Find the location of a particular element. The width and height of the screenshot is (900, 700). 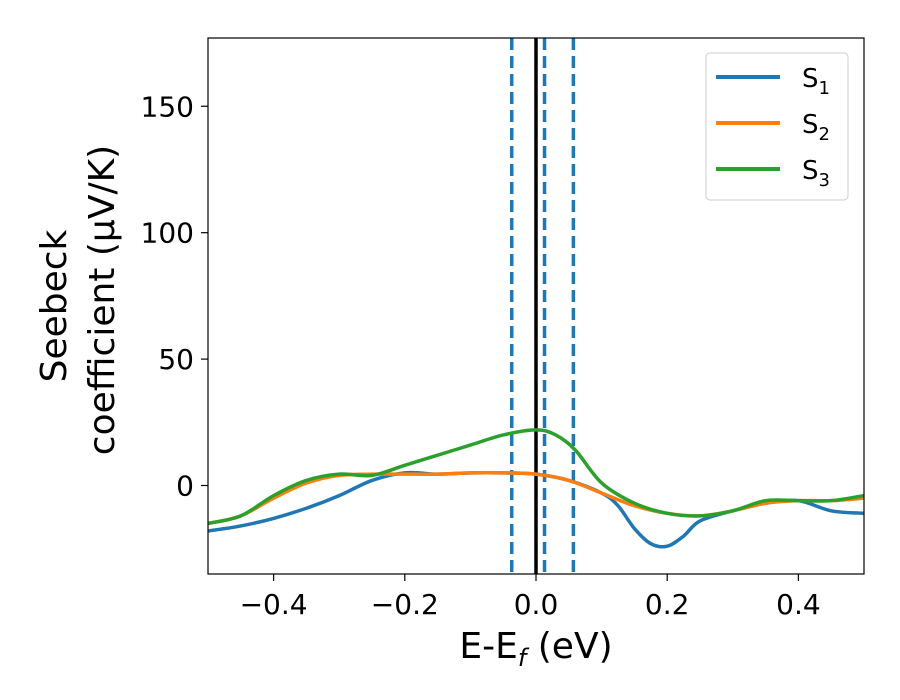

y-tick-label: 0 is located at coordinates (185, 486).